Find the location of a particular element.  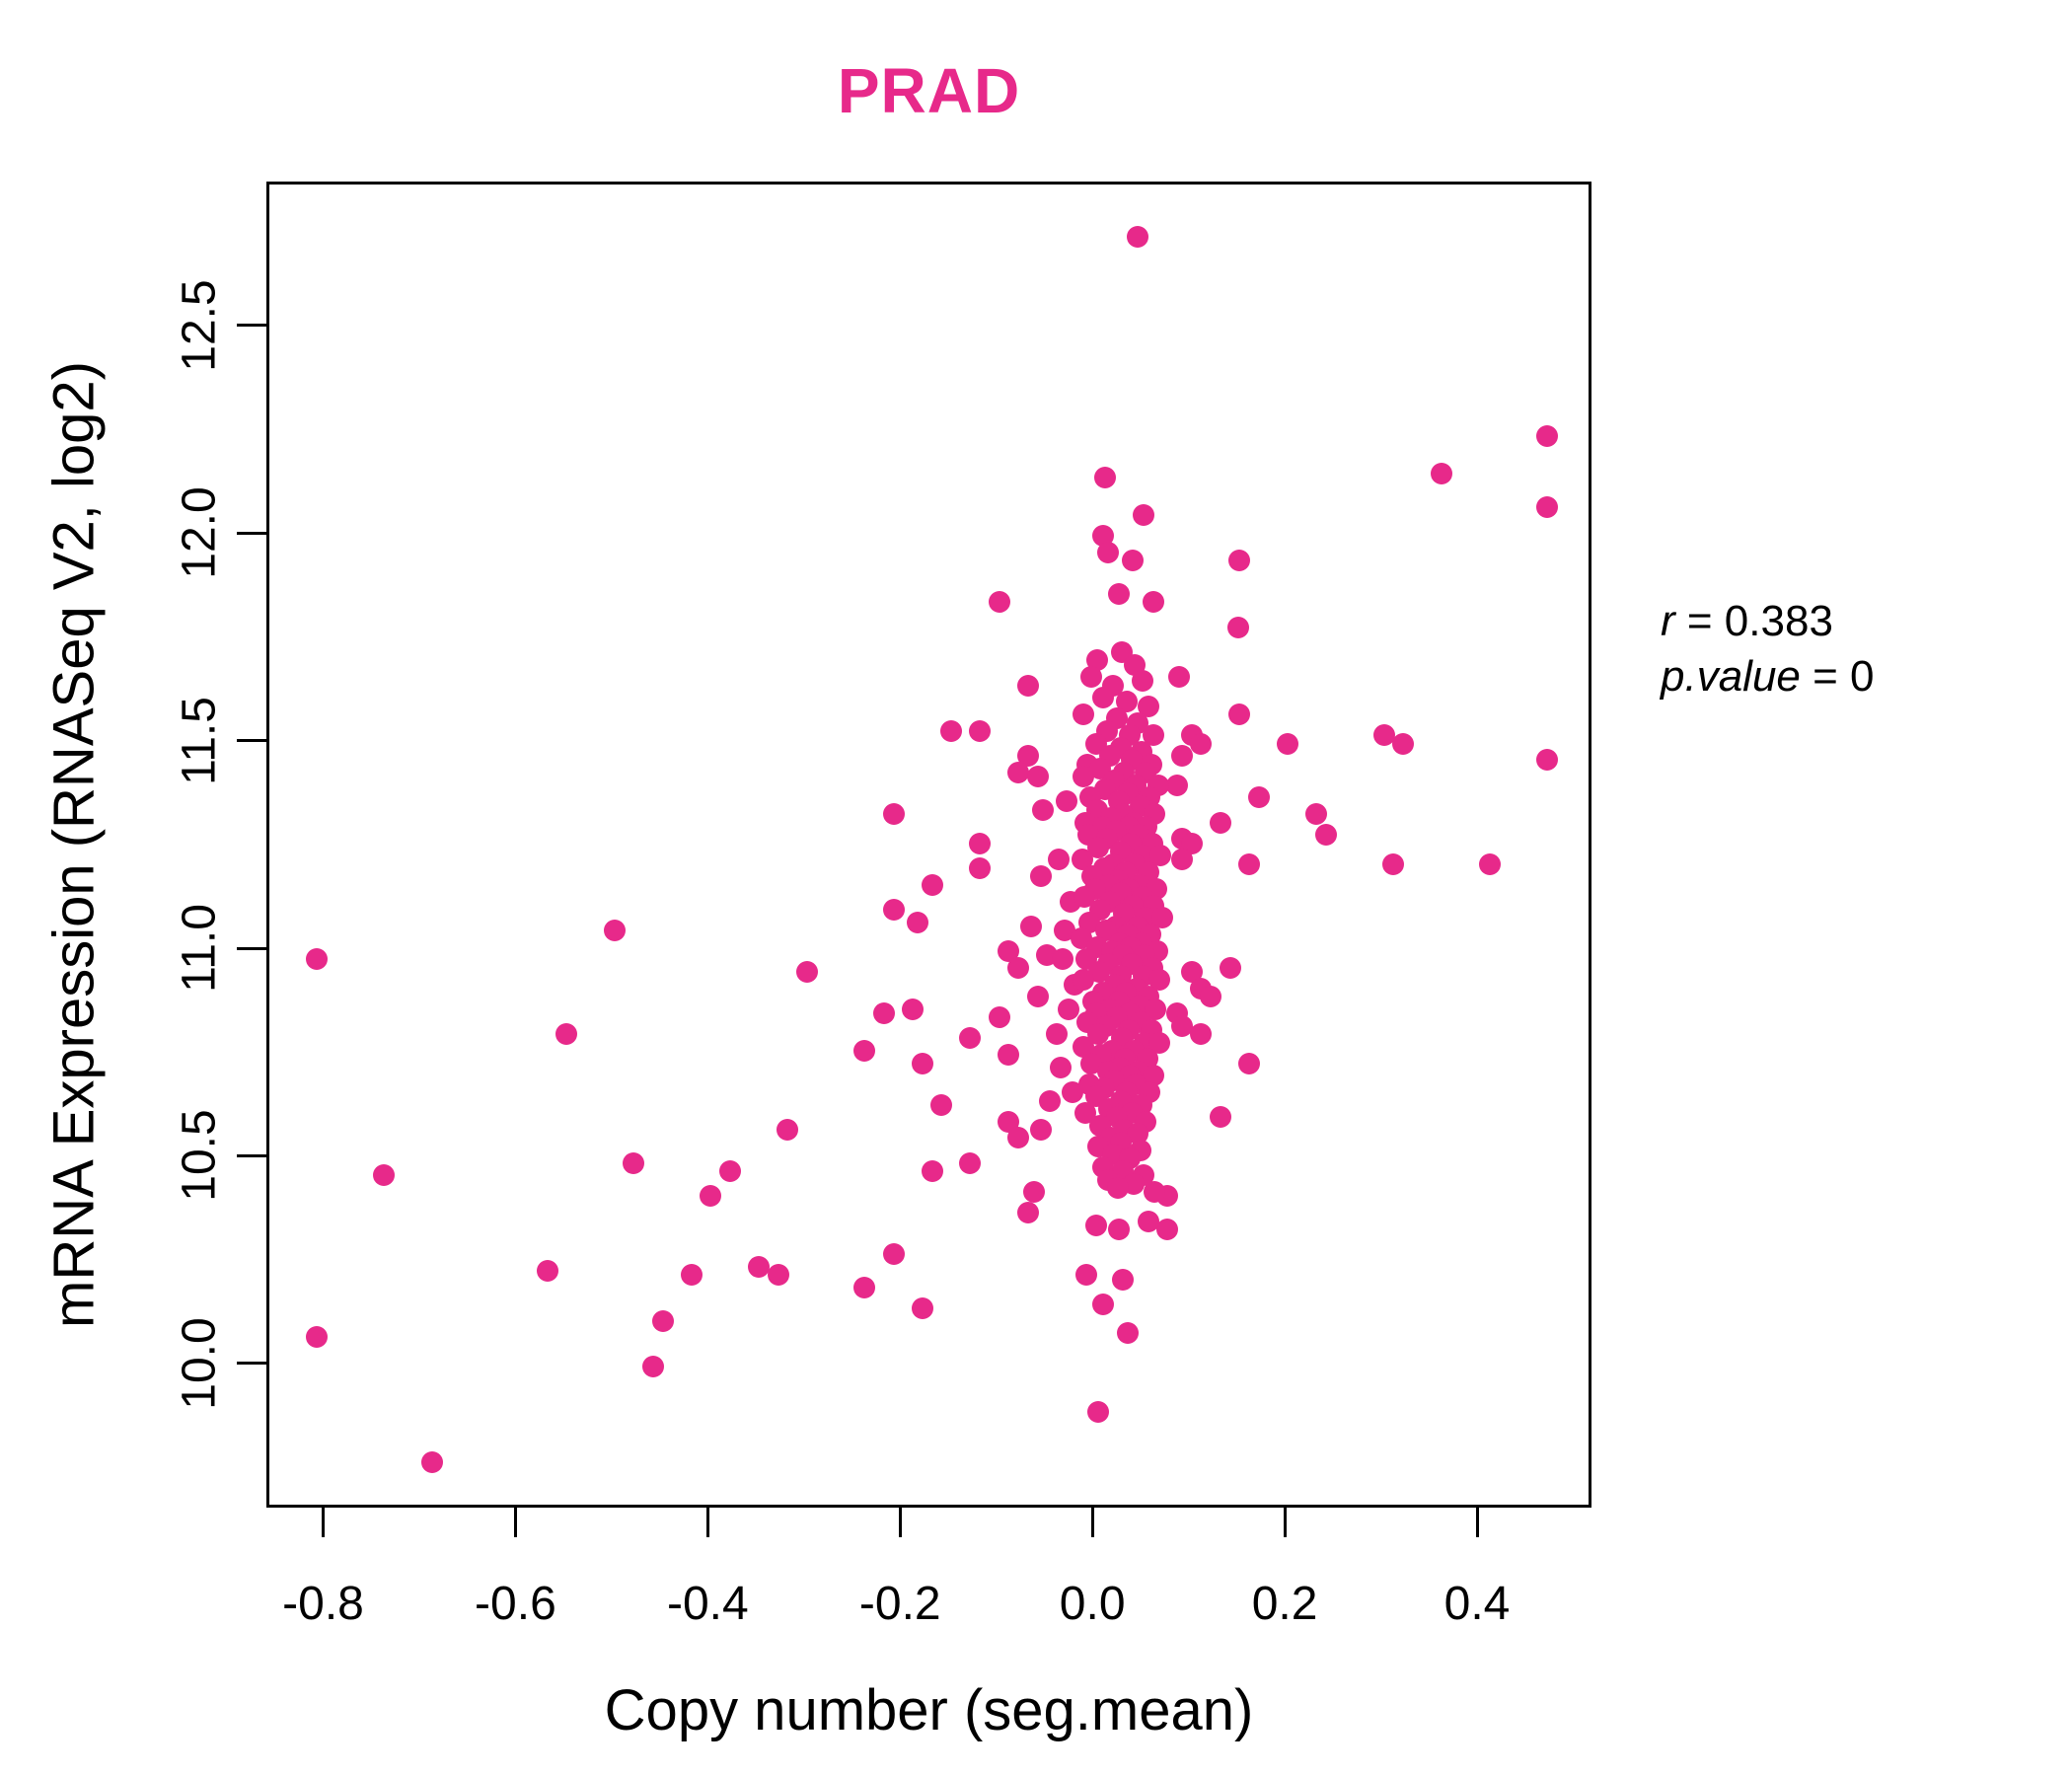

x-tick-label: 0.4 is located at coordinates (1477, 1604).